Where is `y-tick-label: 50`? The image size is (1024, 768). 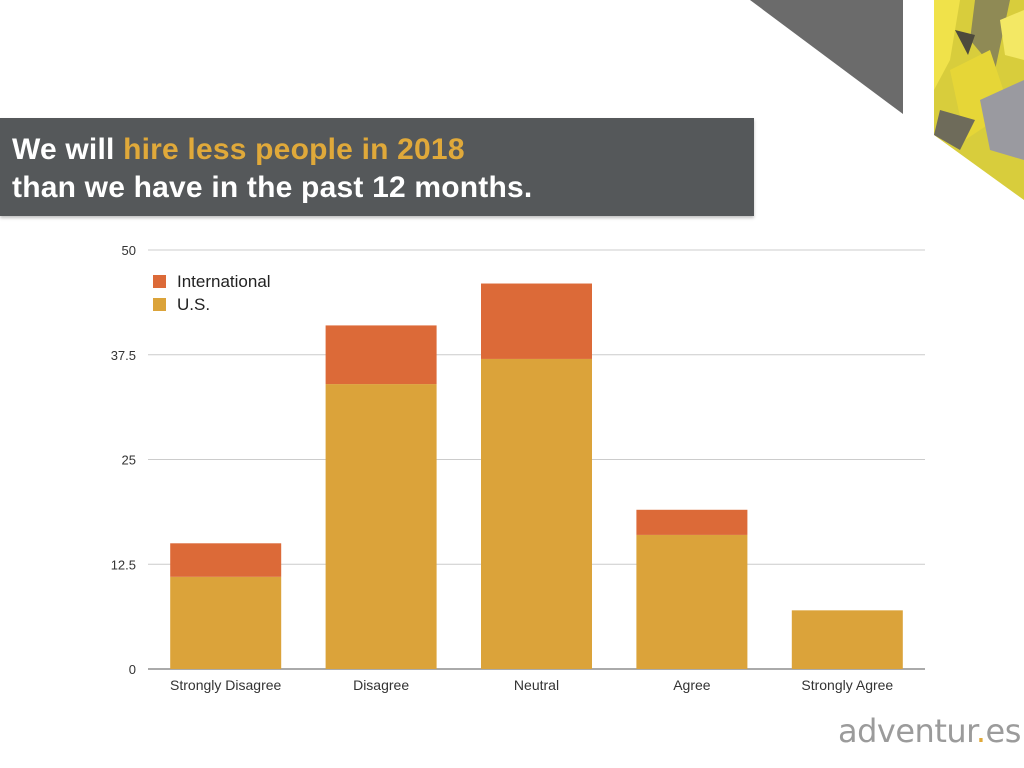 y-tick-label: 50 is located at coordinates (129, 250).